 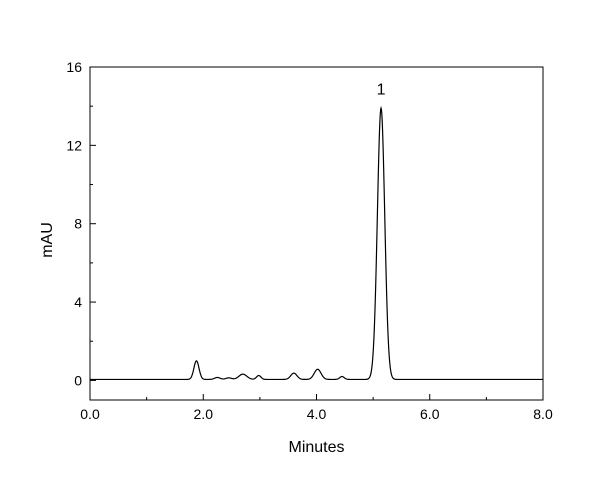 I want to click on y-tick-label: 16, so click(x=74, y=67).